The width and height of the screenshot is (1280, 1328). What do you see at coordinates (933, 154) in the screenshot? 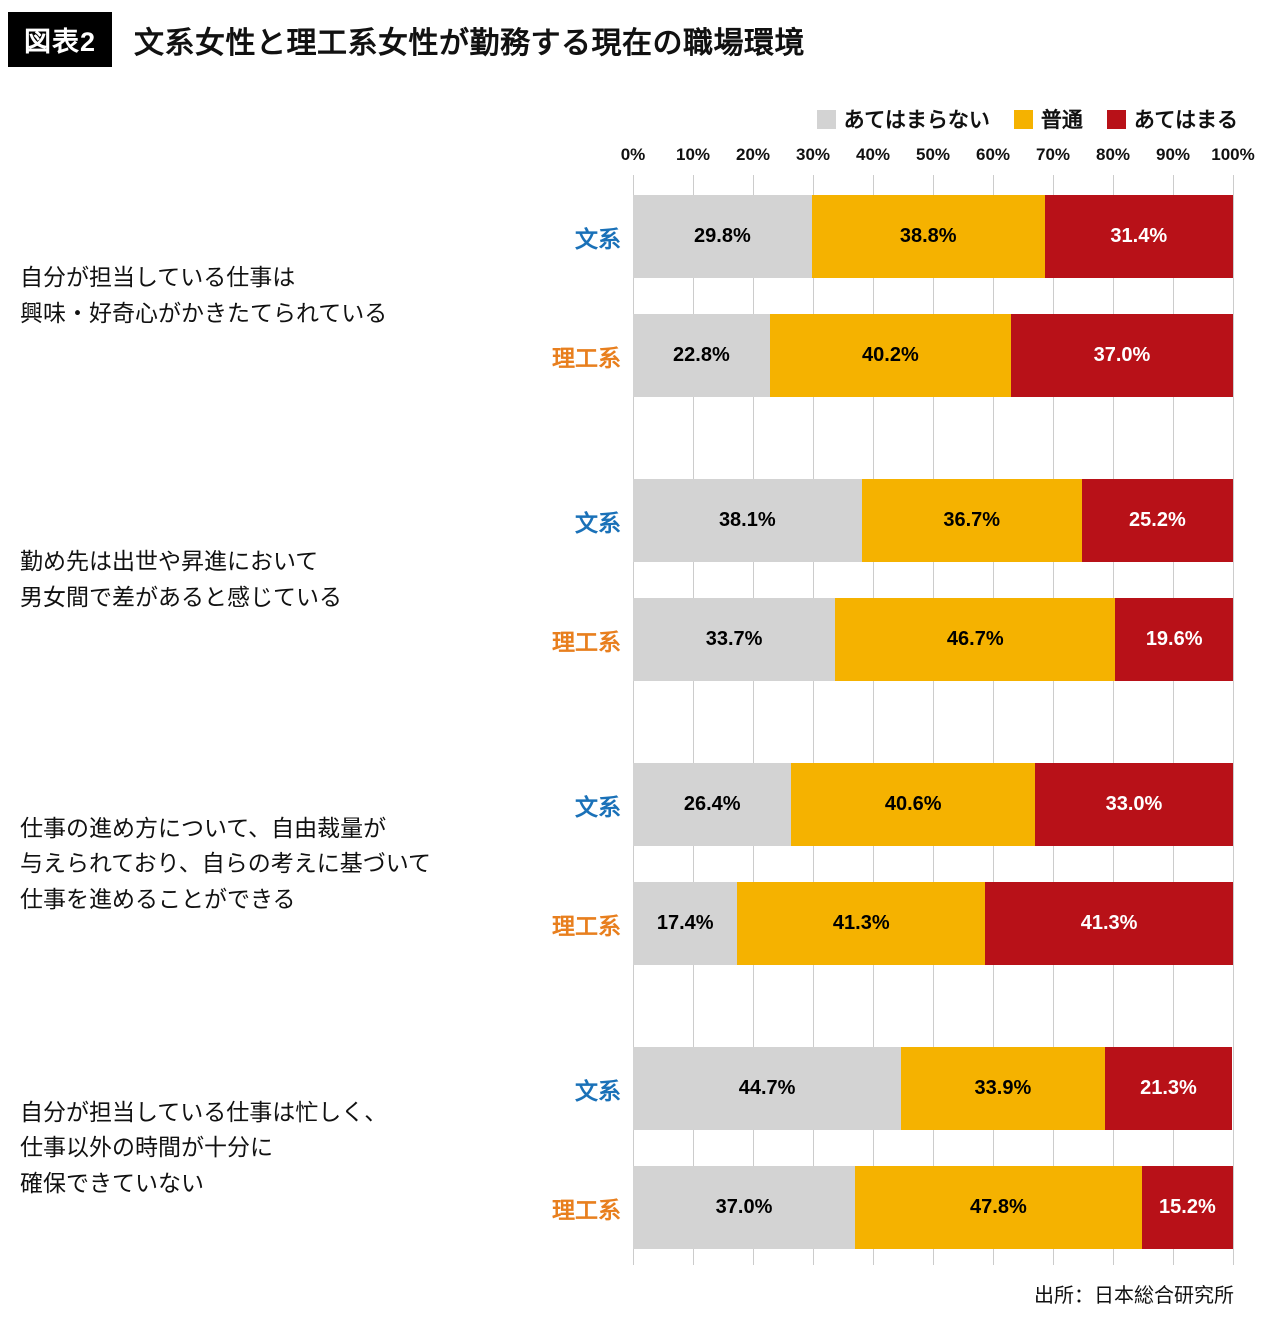
I see `x-axis-tick: 50%` at bounding box center [933, 154].